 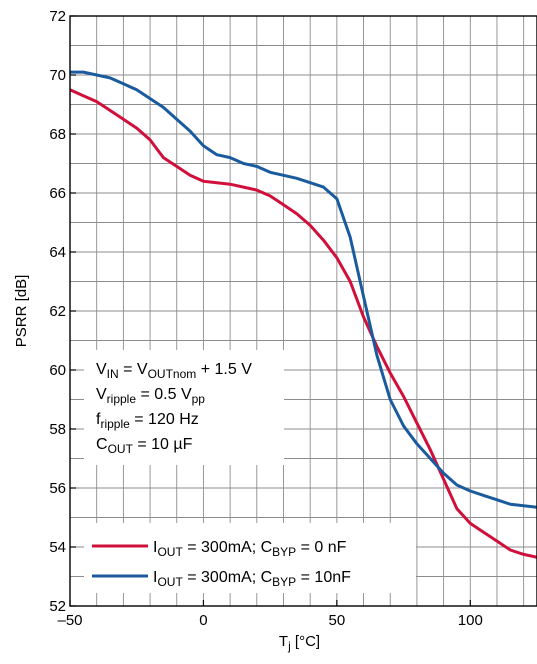 I want to click on subscript: OUTnom, so click(x=172, y=374).